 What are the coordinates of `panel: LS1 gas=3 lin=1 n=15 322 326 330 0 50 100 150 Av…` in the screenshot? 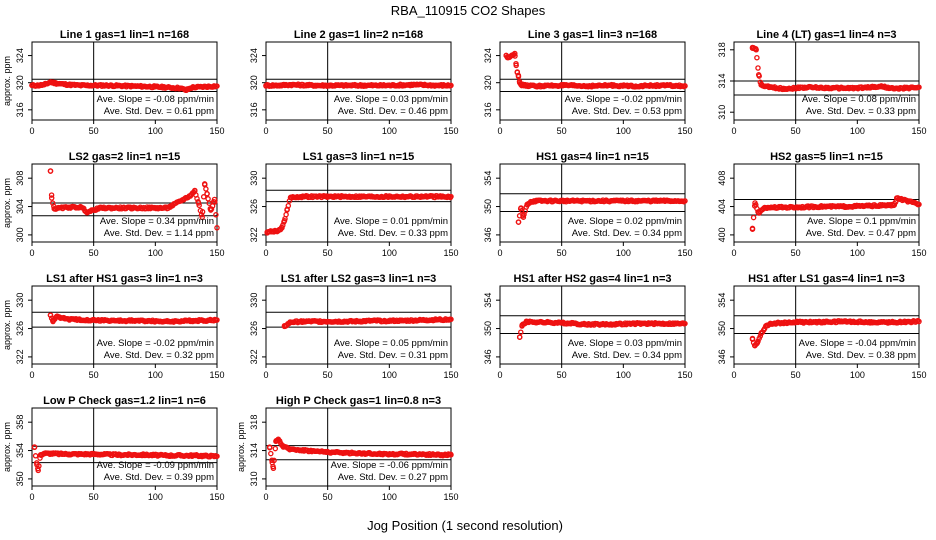 It's located at (354, 204).